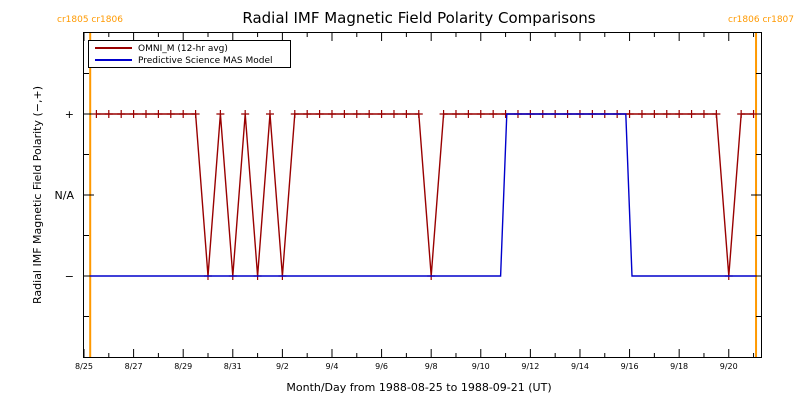  Describe the element at coordinates (679, 366) in the screenshot. I see `x-tick-label: 9/18` at that location.